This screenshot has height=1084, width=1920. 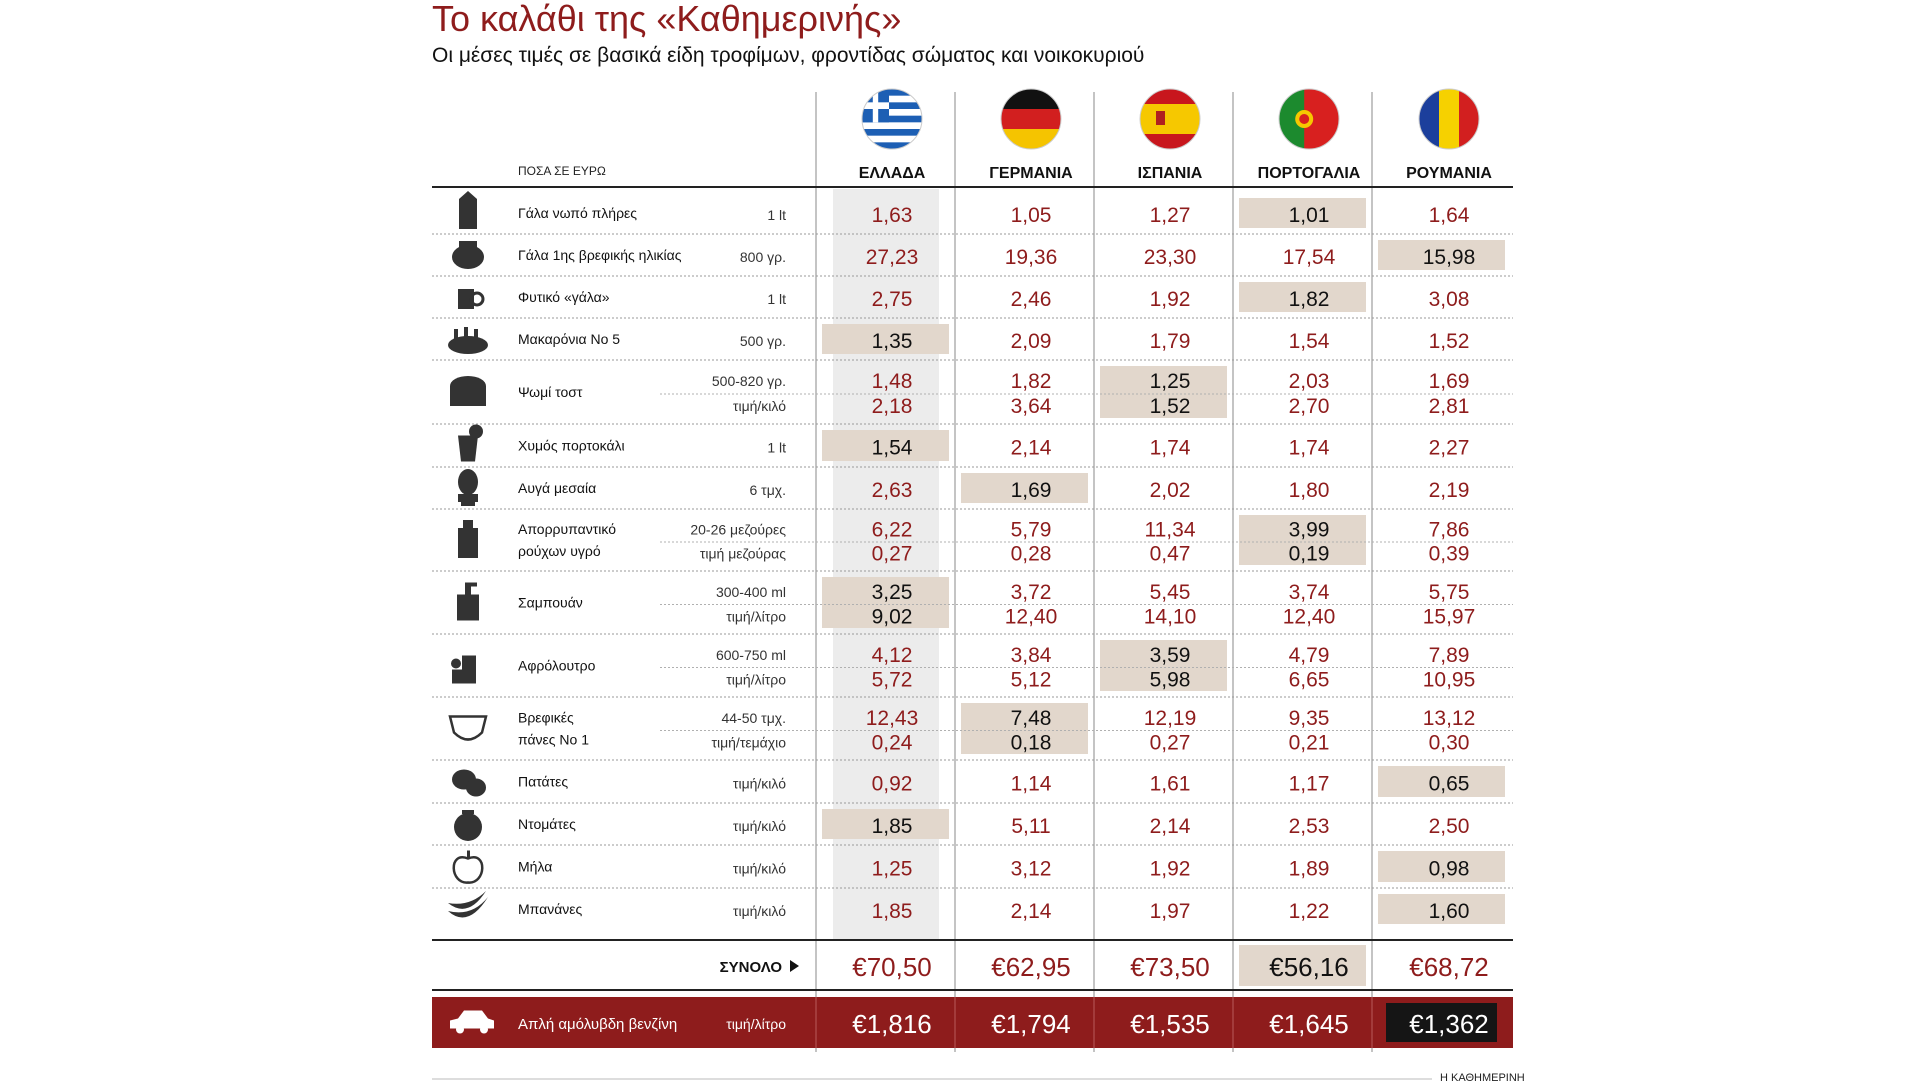 What do you see at coordinates (564, 297) in the screenshot?
I see `product-name: Φυτικό «γάλα»` at bounding box center [564, 297].